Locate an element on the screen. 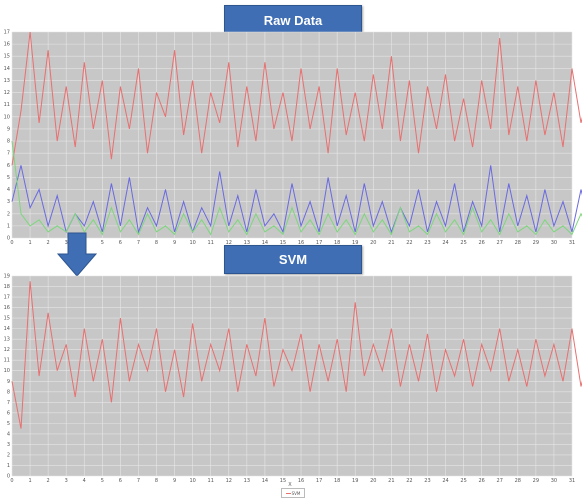 This screenshot has width=582, height=504. svm-x-tick-label: 25 is located at coordinates (463, 481).